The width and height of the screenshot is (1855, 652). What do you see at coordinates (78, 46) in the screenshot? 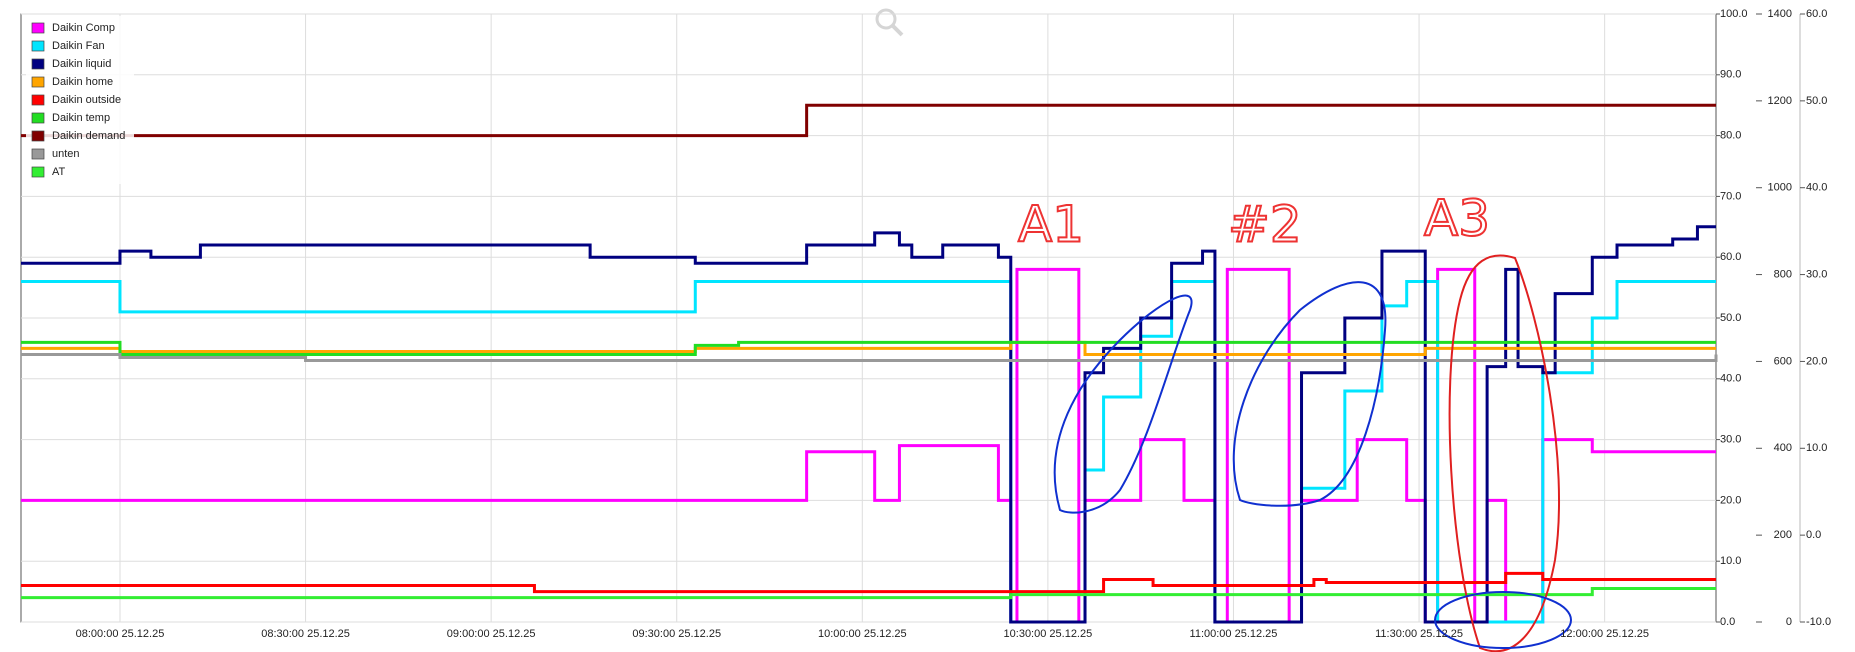
I see `legend-label: Daikin Fan` at bounding box center [78, 46].